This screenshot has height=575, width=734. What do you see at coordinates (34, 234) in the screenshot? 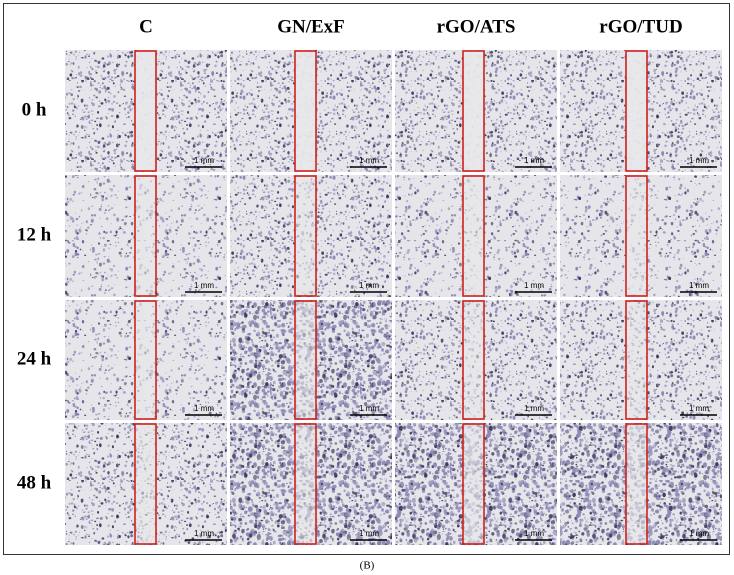
I see `row-label: 12 h` at bounding box center [34, 234].